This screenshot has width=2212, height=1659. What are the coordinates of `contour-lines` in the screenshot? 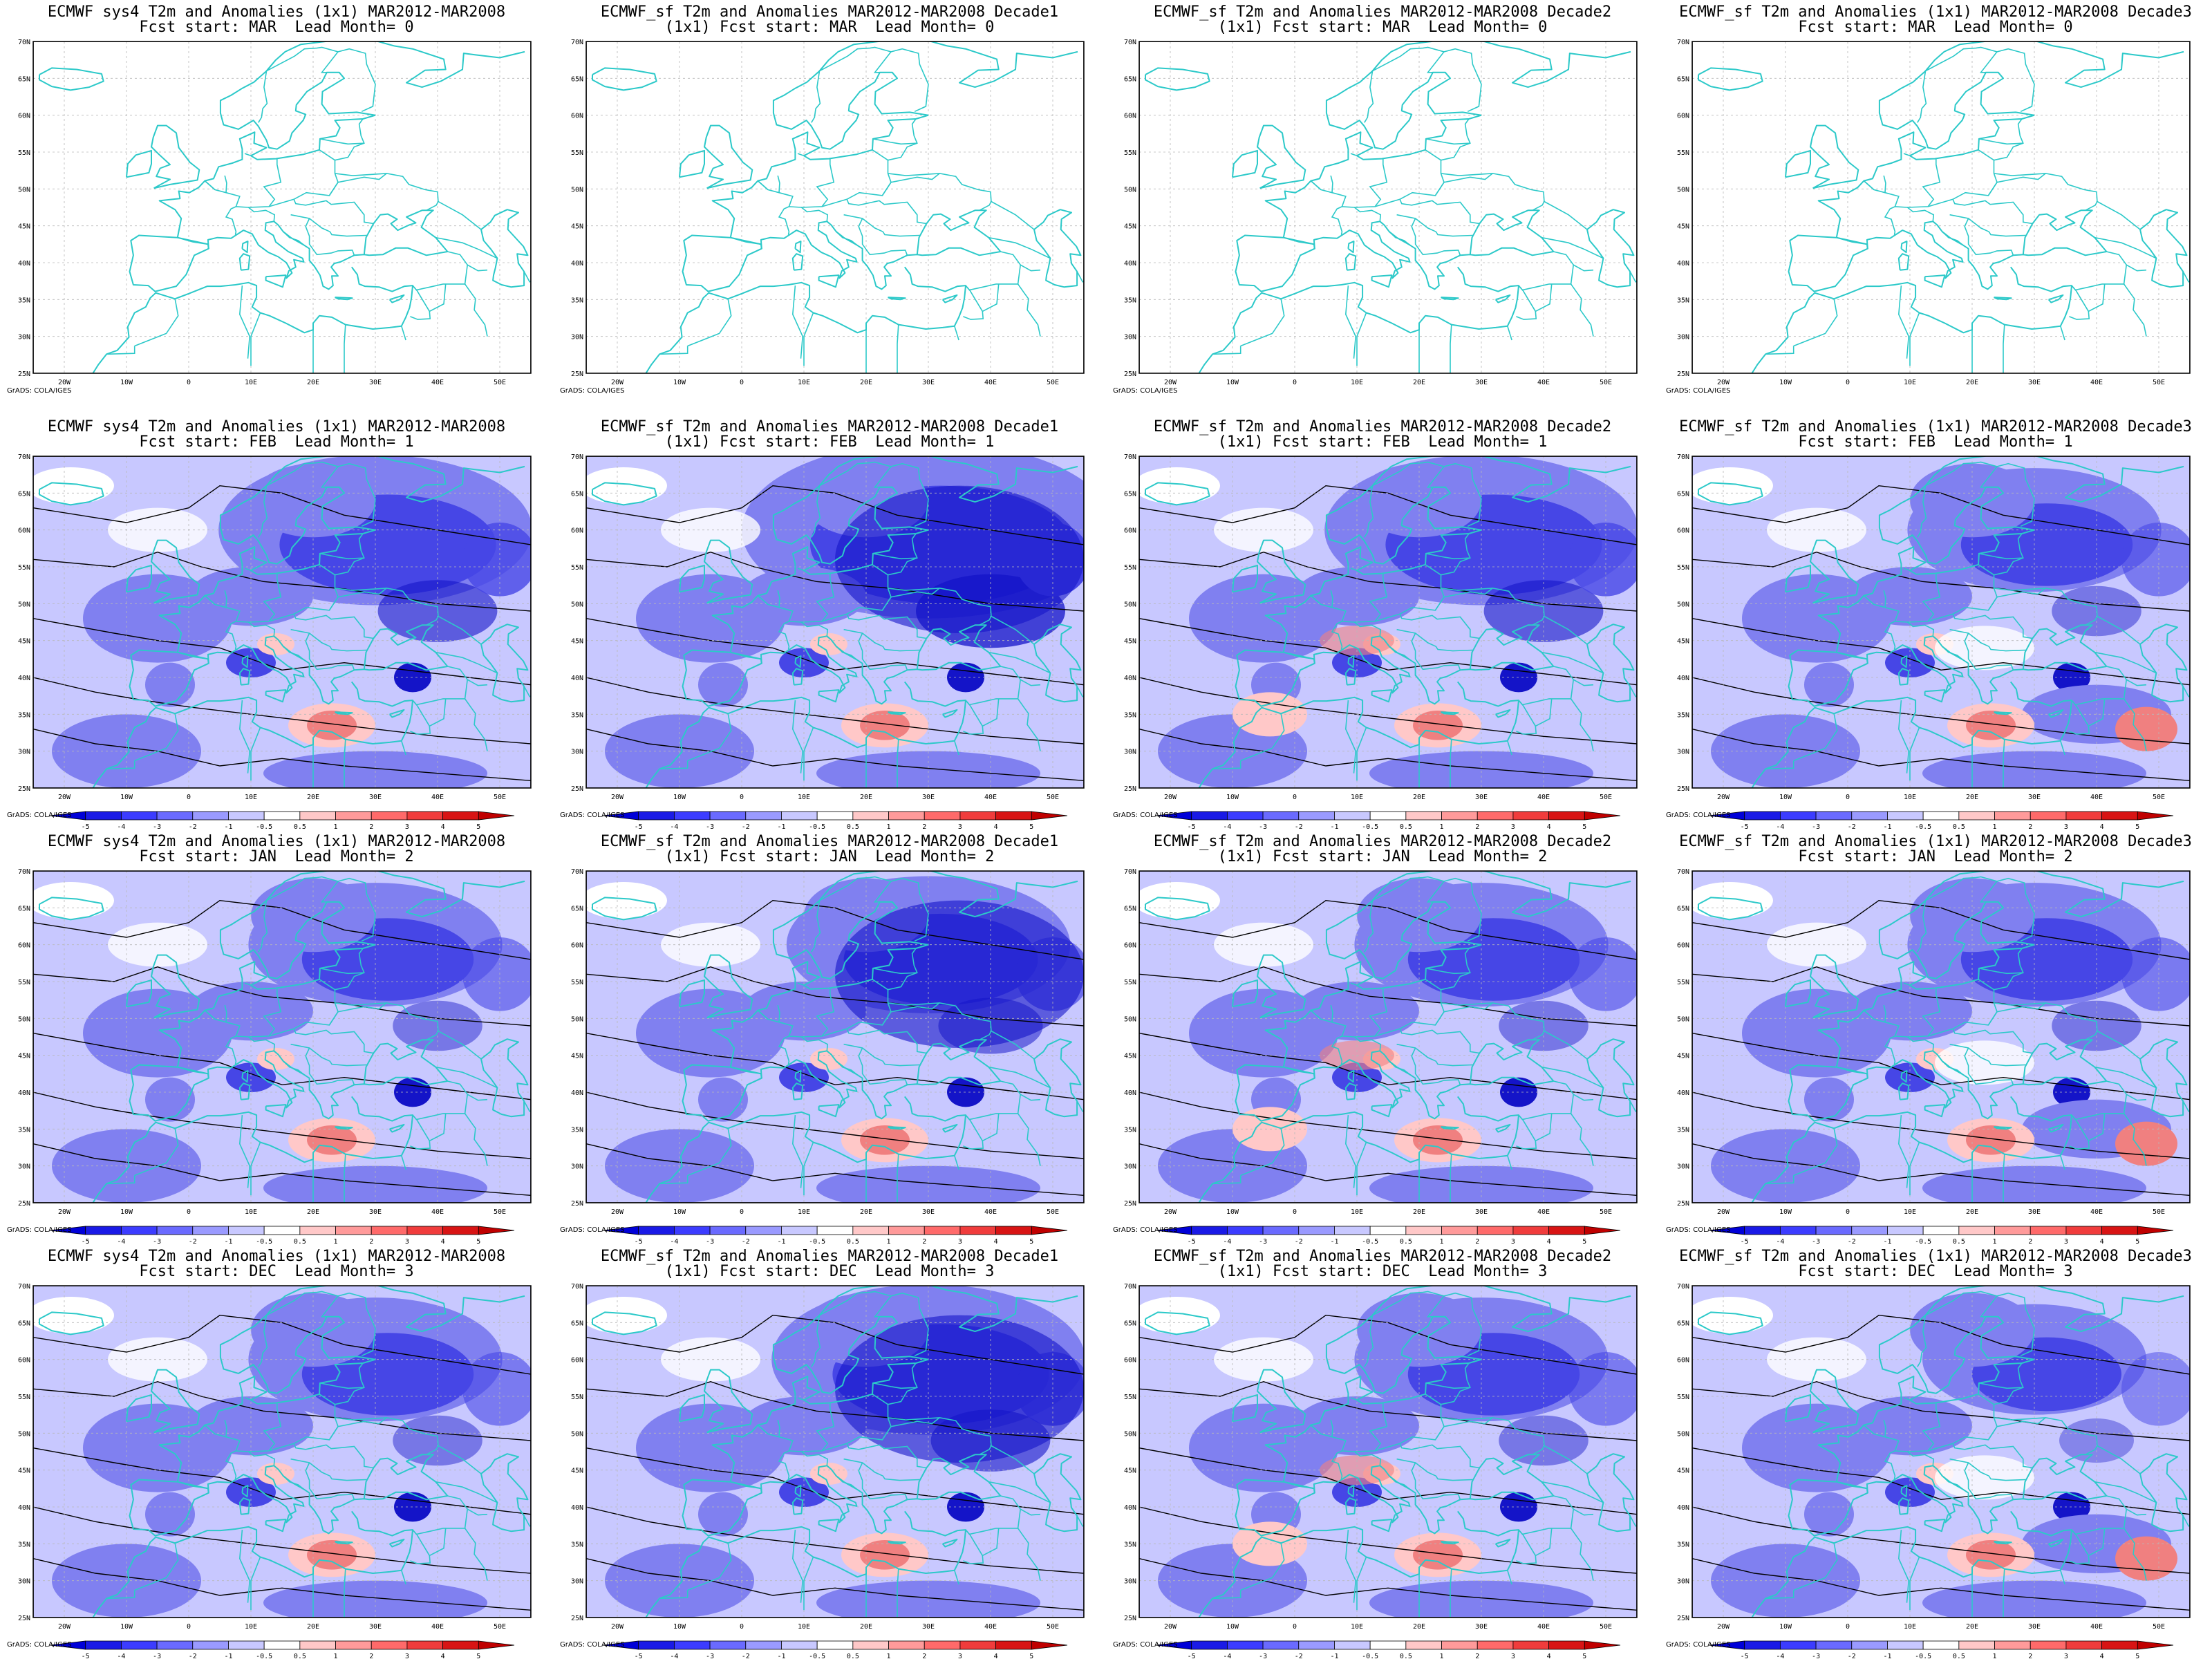 It's located at (1941, 1047).